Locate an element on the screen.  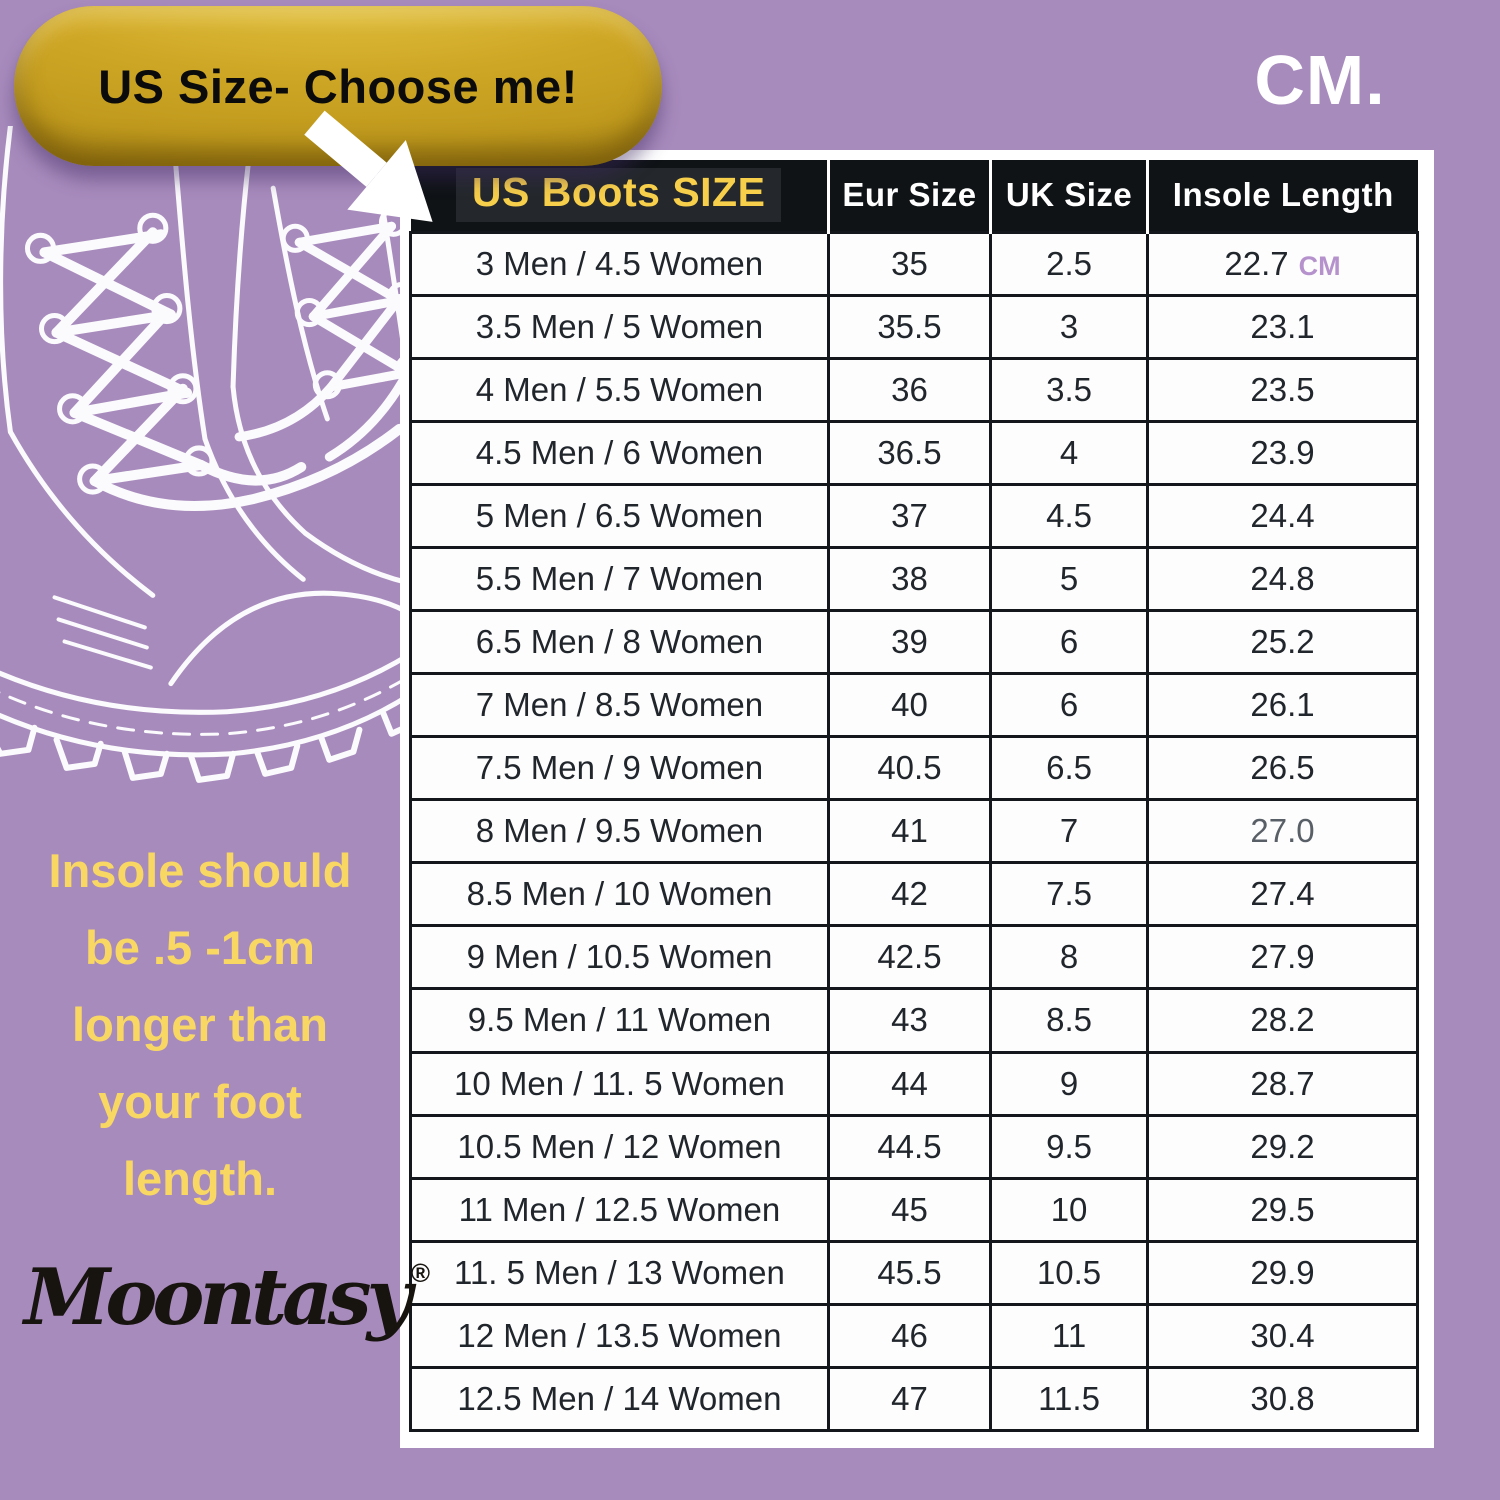
eur-size-cell: 35.5 is located at coordinates (909, 326).